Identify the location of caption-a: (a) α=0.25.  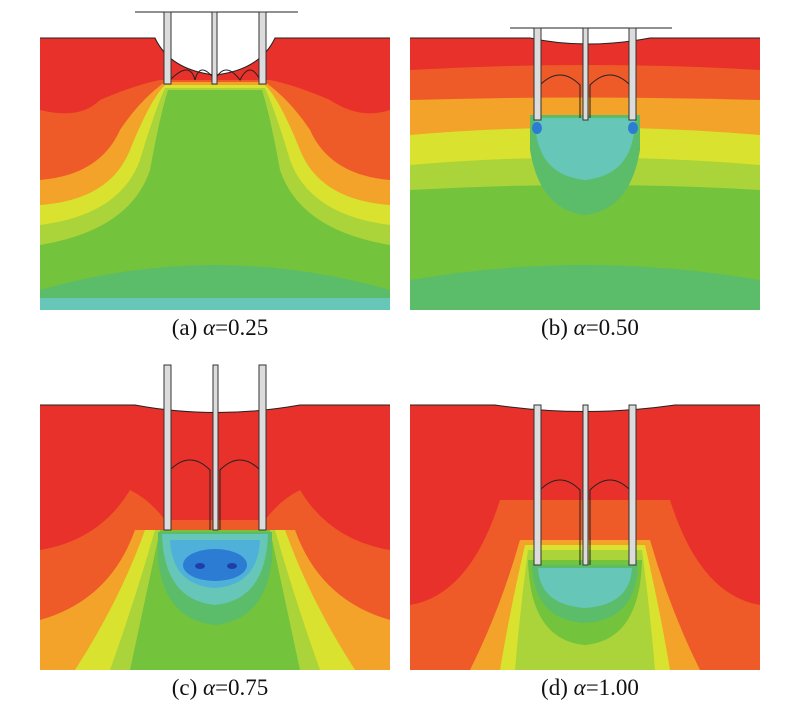
(220, 327).